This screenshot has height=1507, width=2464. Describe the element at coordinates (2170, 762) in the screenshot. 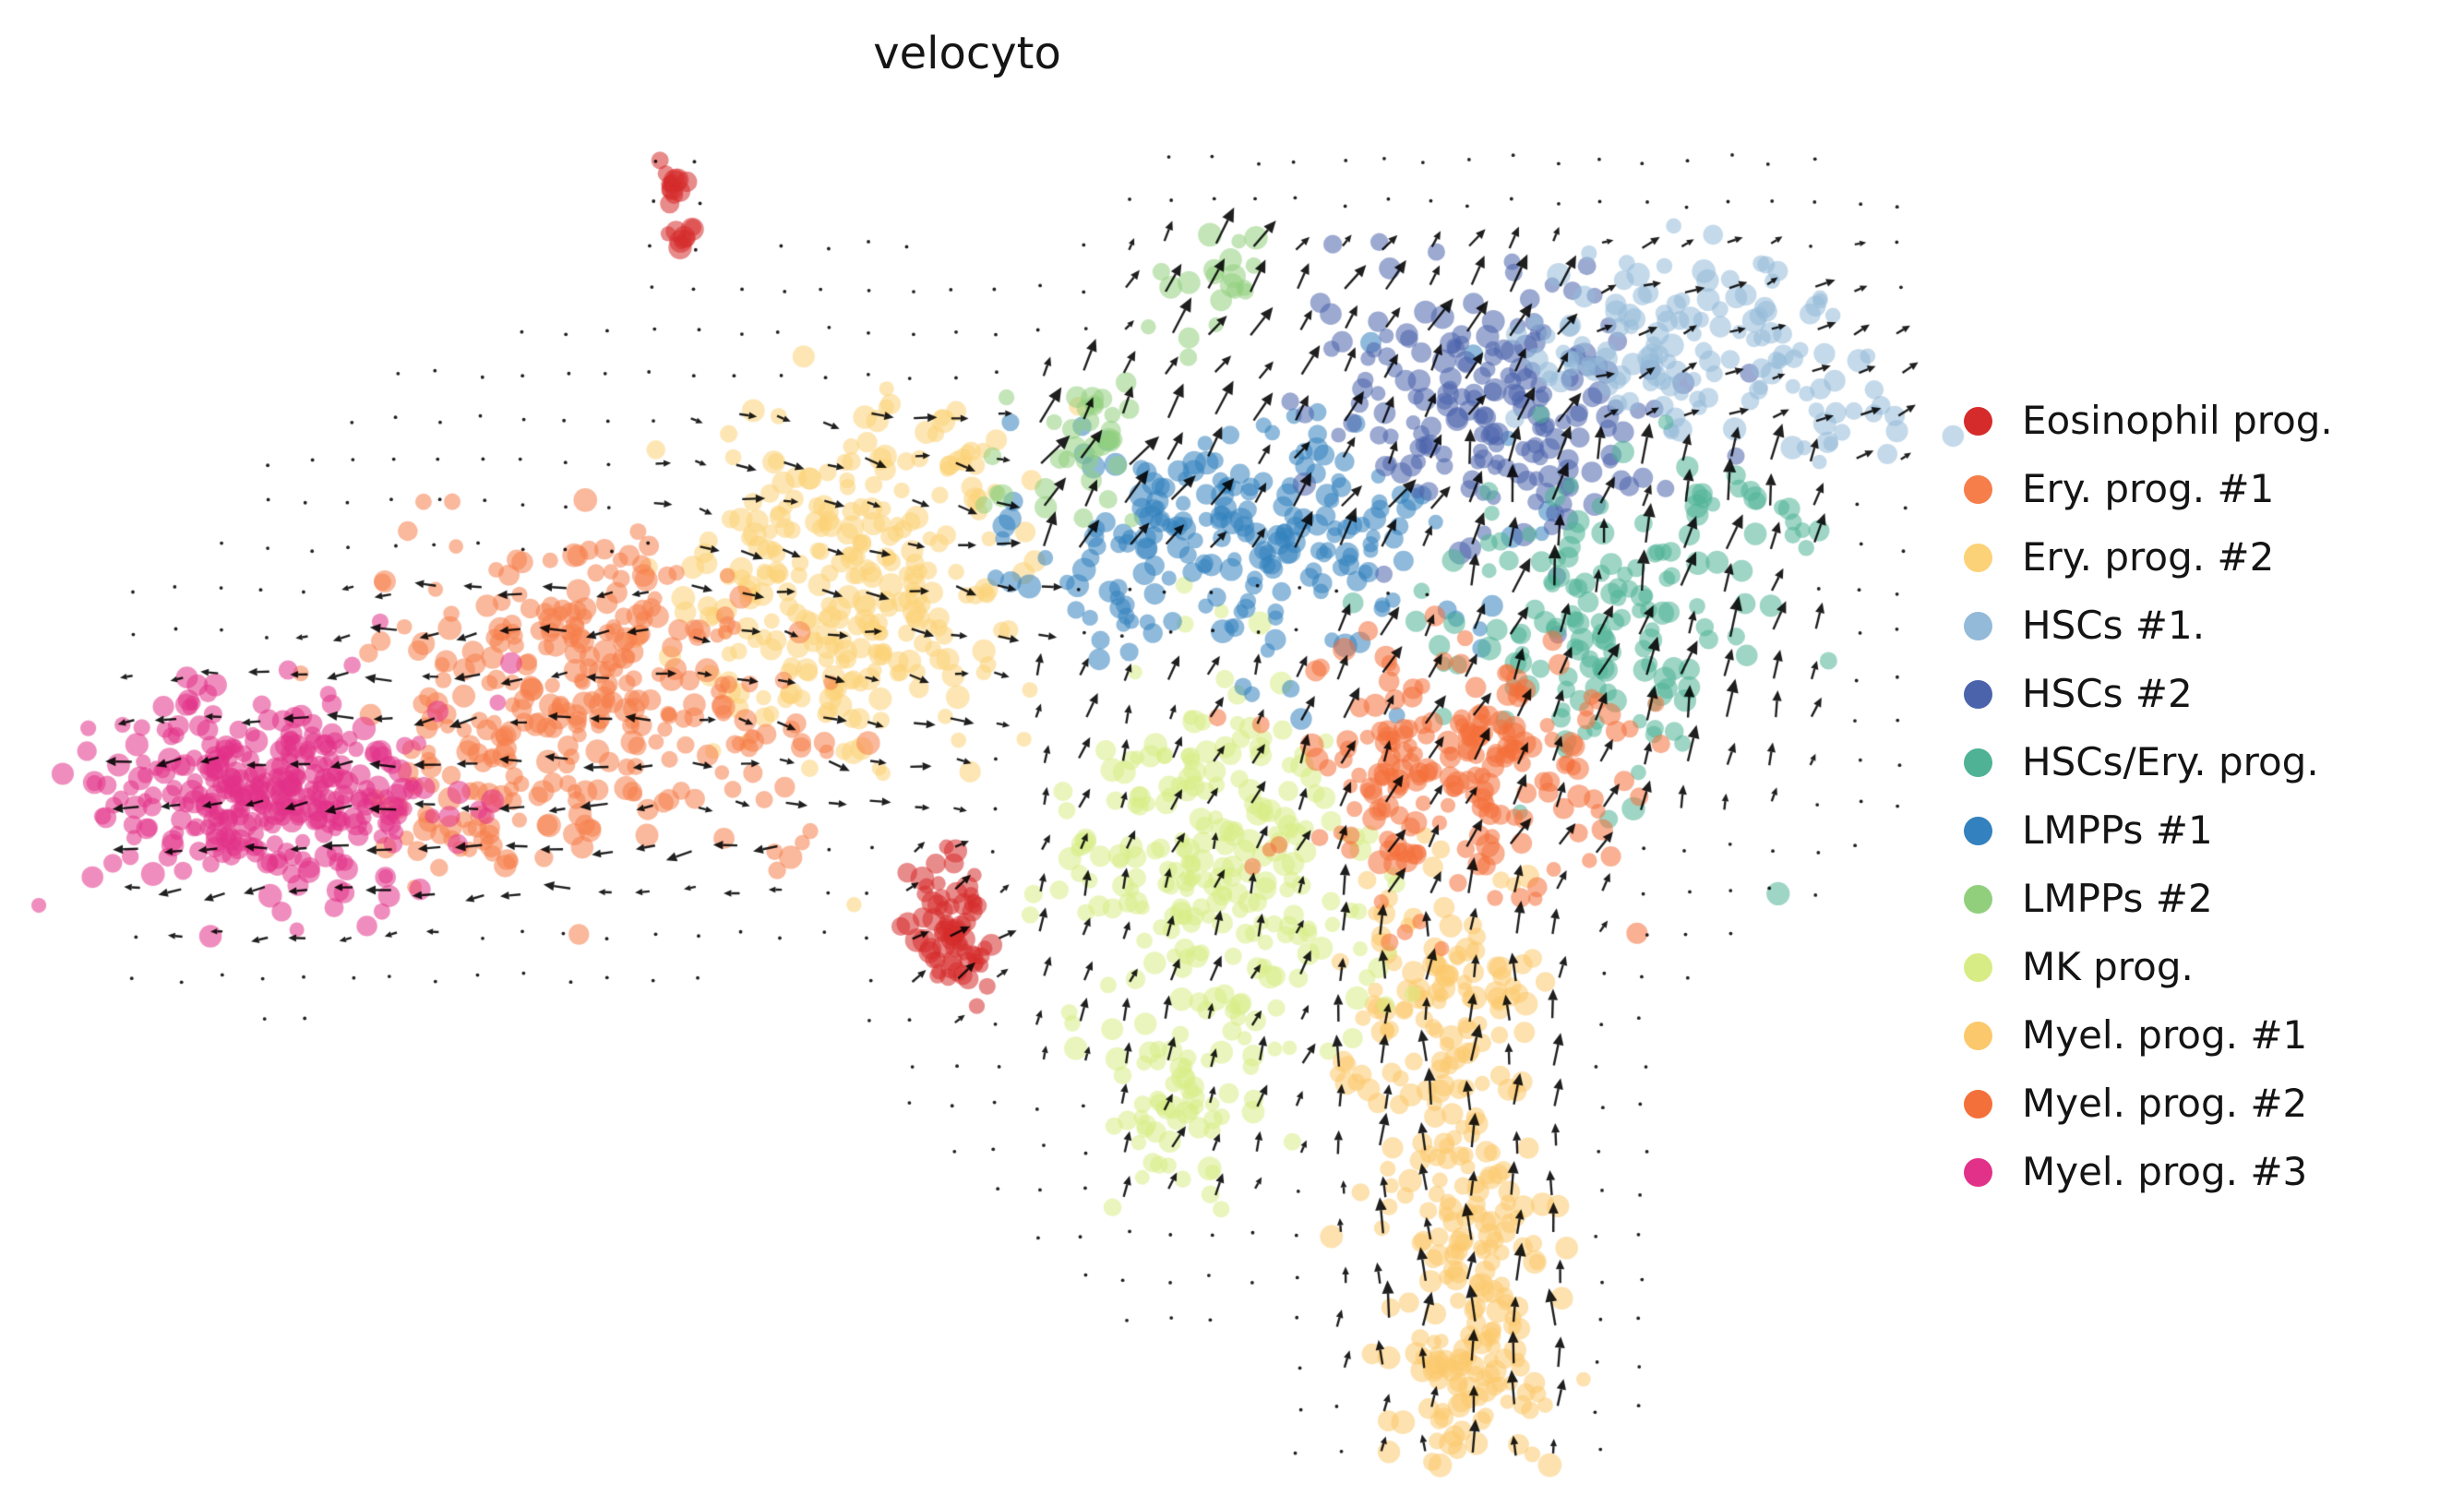

I see `legend-label: HSCs/Ery. prog.` at that location.